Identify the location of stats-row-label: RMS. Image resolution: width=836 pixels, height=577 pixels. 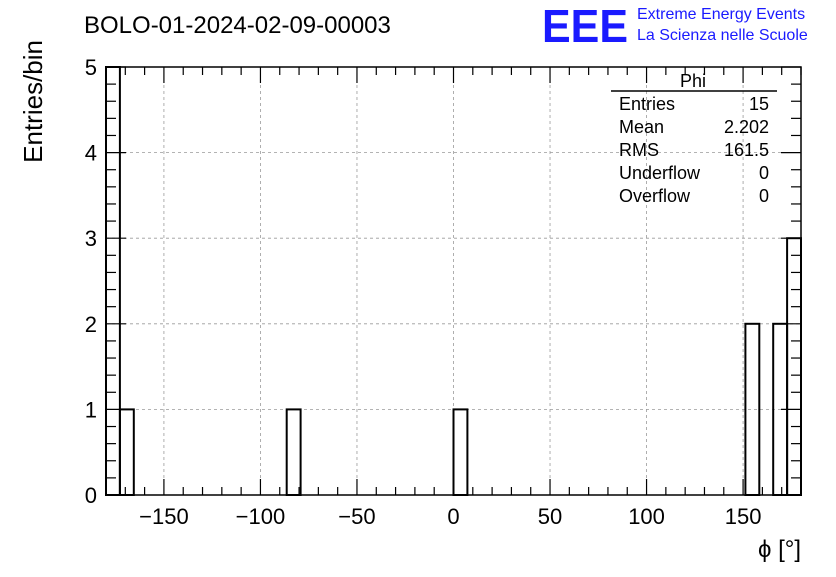
(639, 150).